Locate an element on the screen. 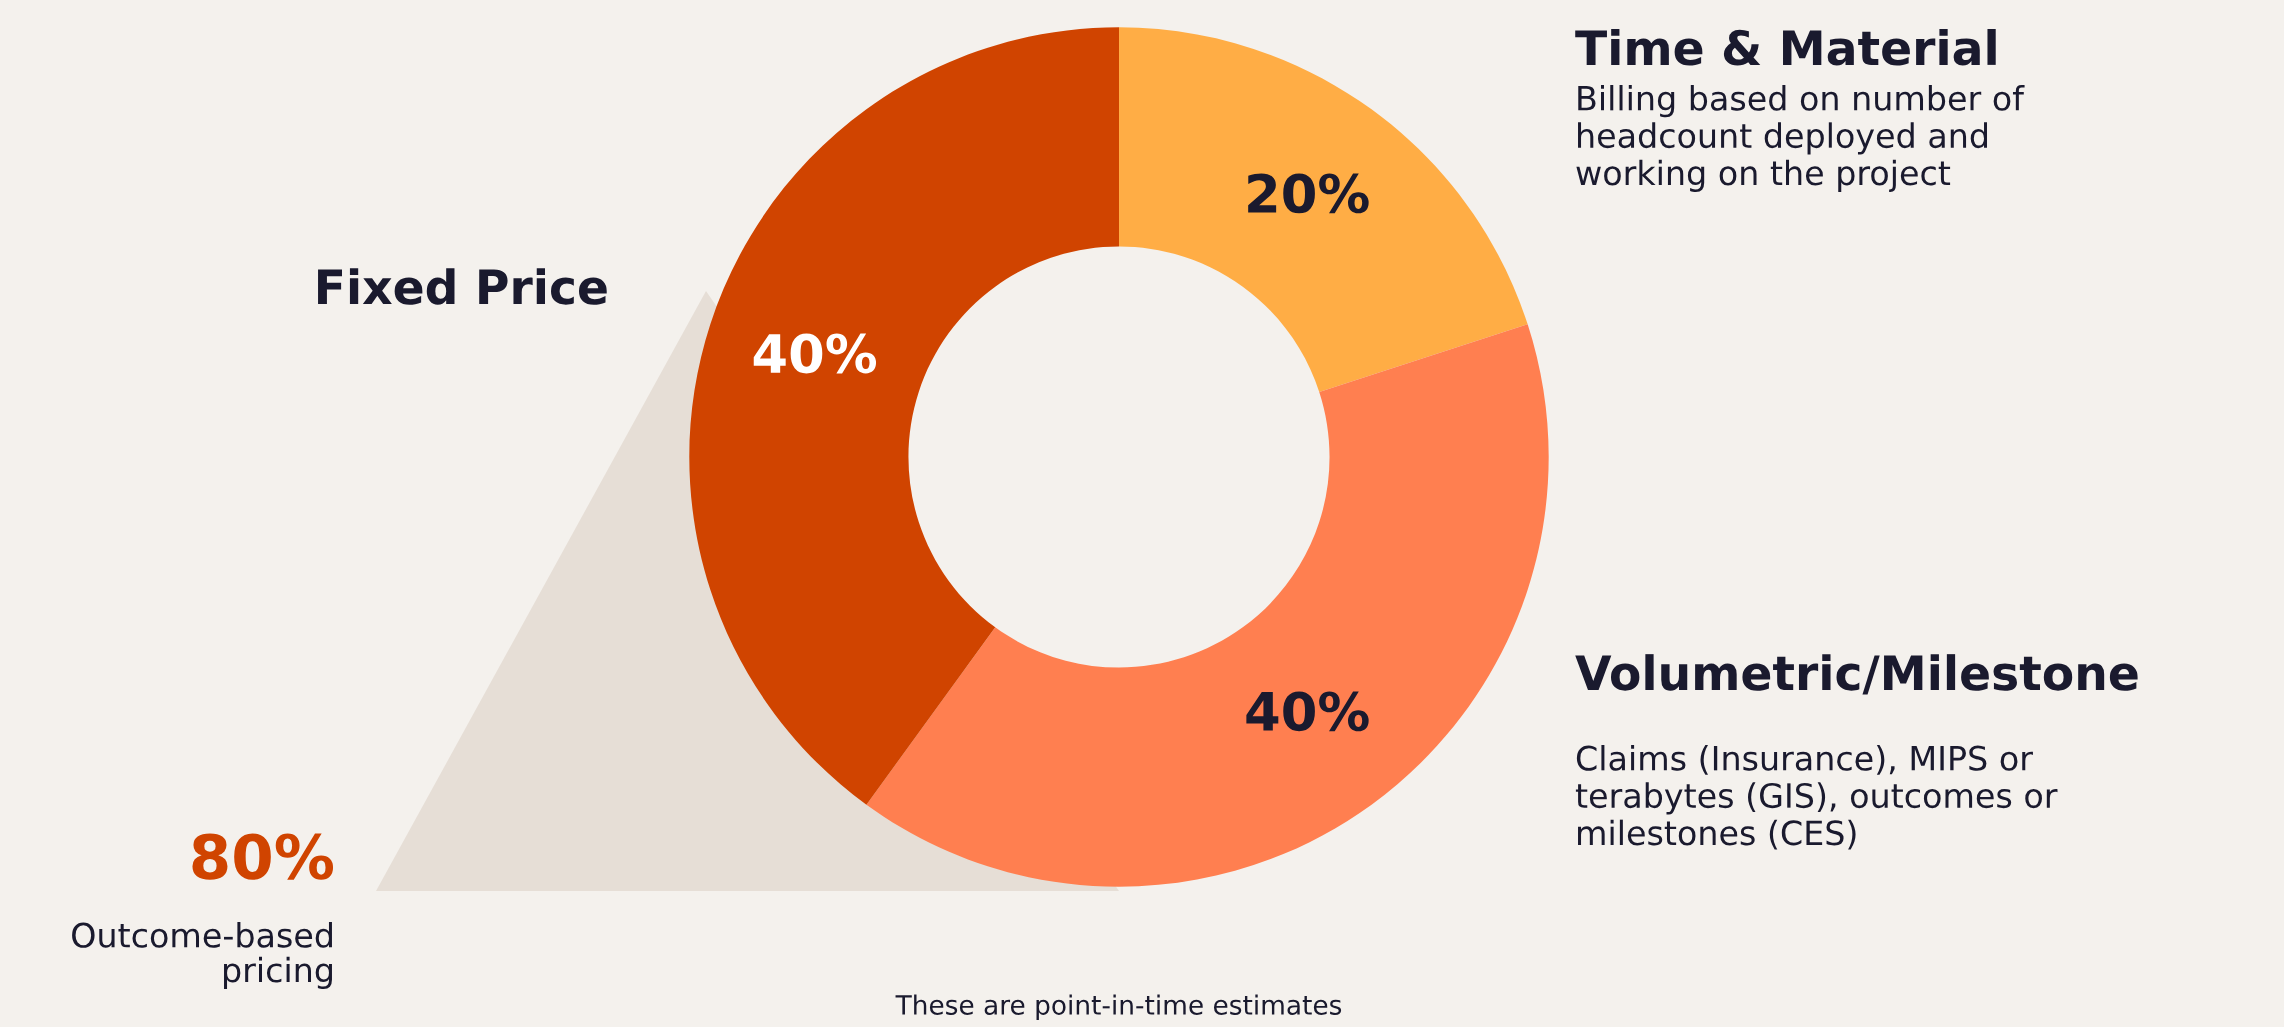  slice-label: Time & Material is located at coordinates (1785, 47).